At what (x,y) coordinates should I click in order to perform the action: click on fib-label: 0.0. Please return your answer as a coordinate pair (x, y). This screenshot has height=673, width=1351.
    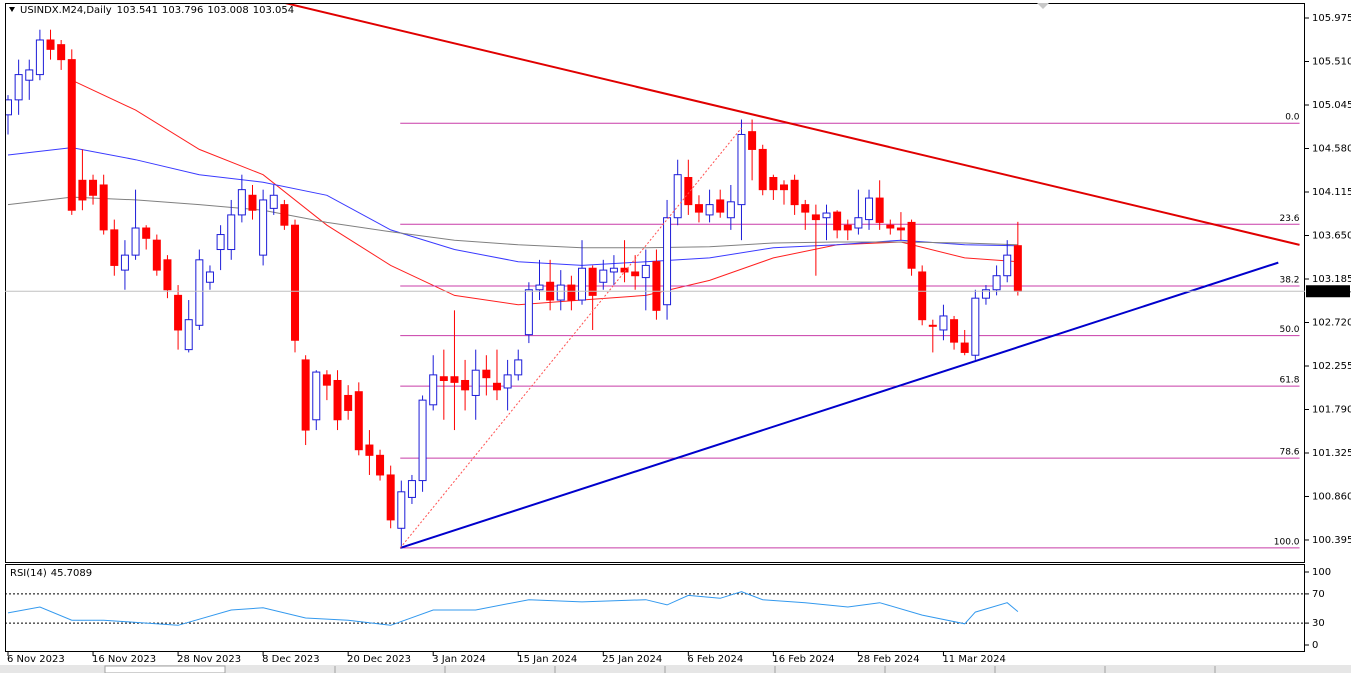
    Looking at the image, I should click on (1292, 118).